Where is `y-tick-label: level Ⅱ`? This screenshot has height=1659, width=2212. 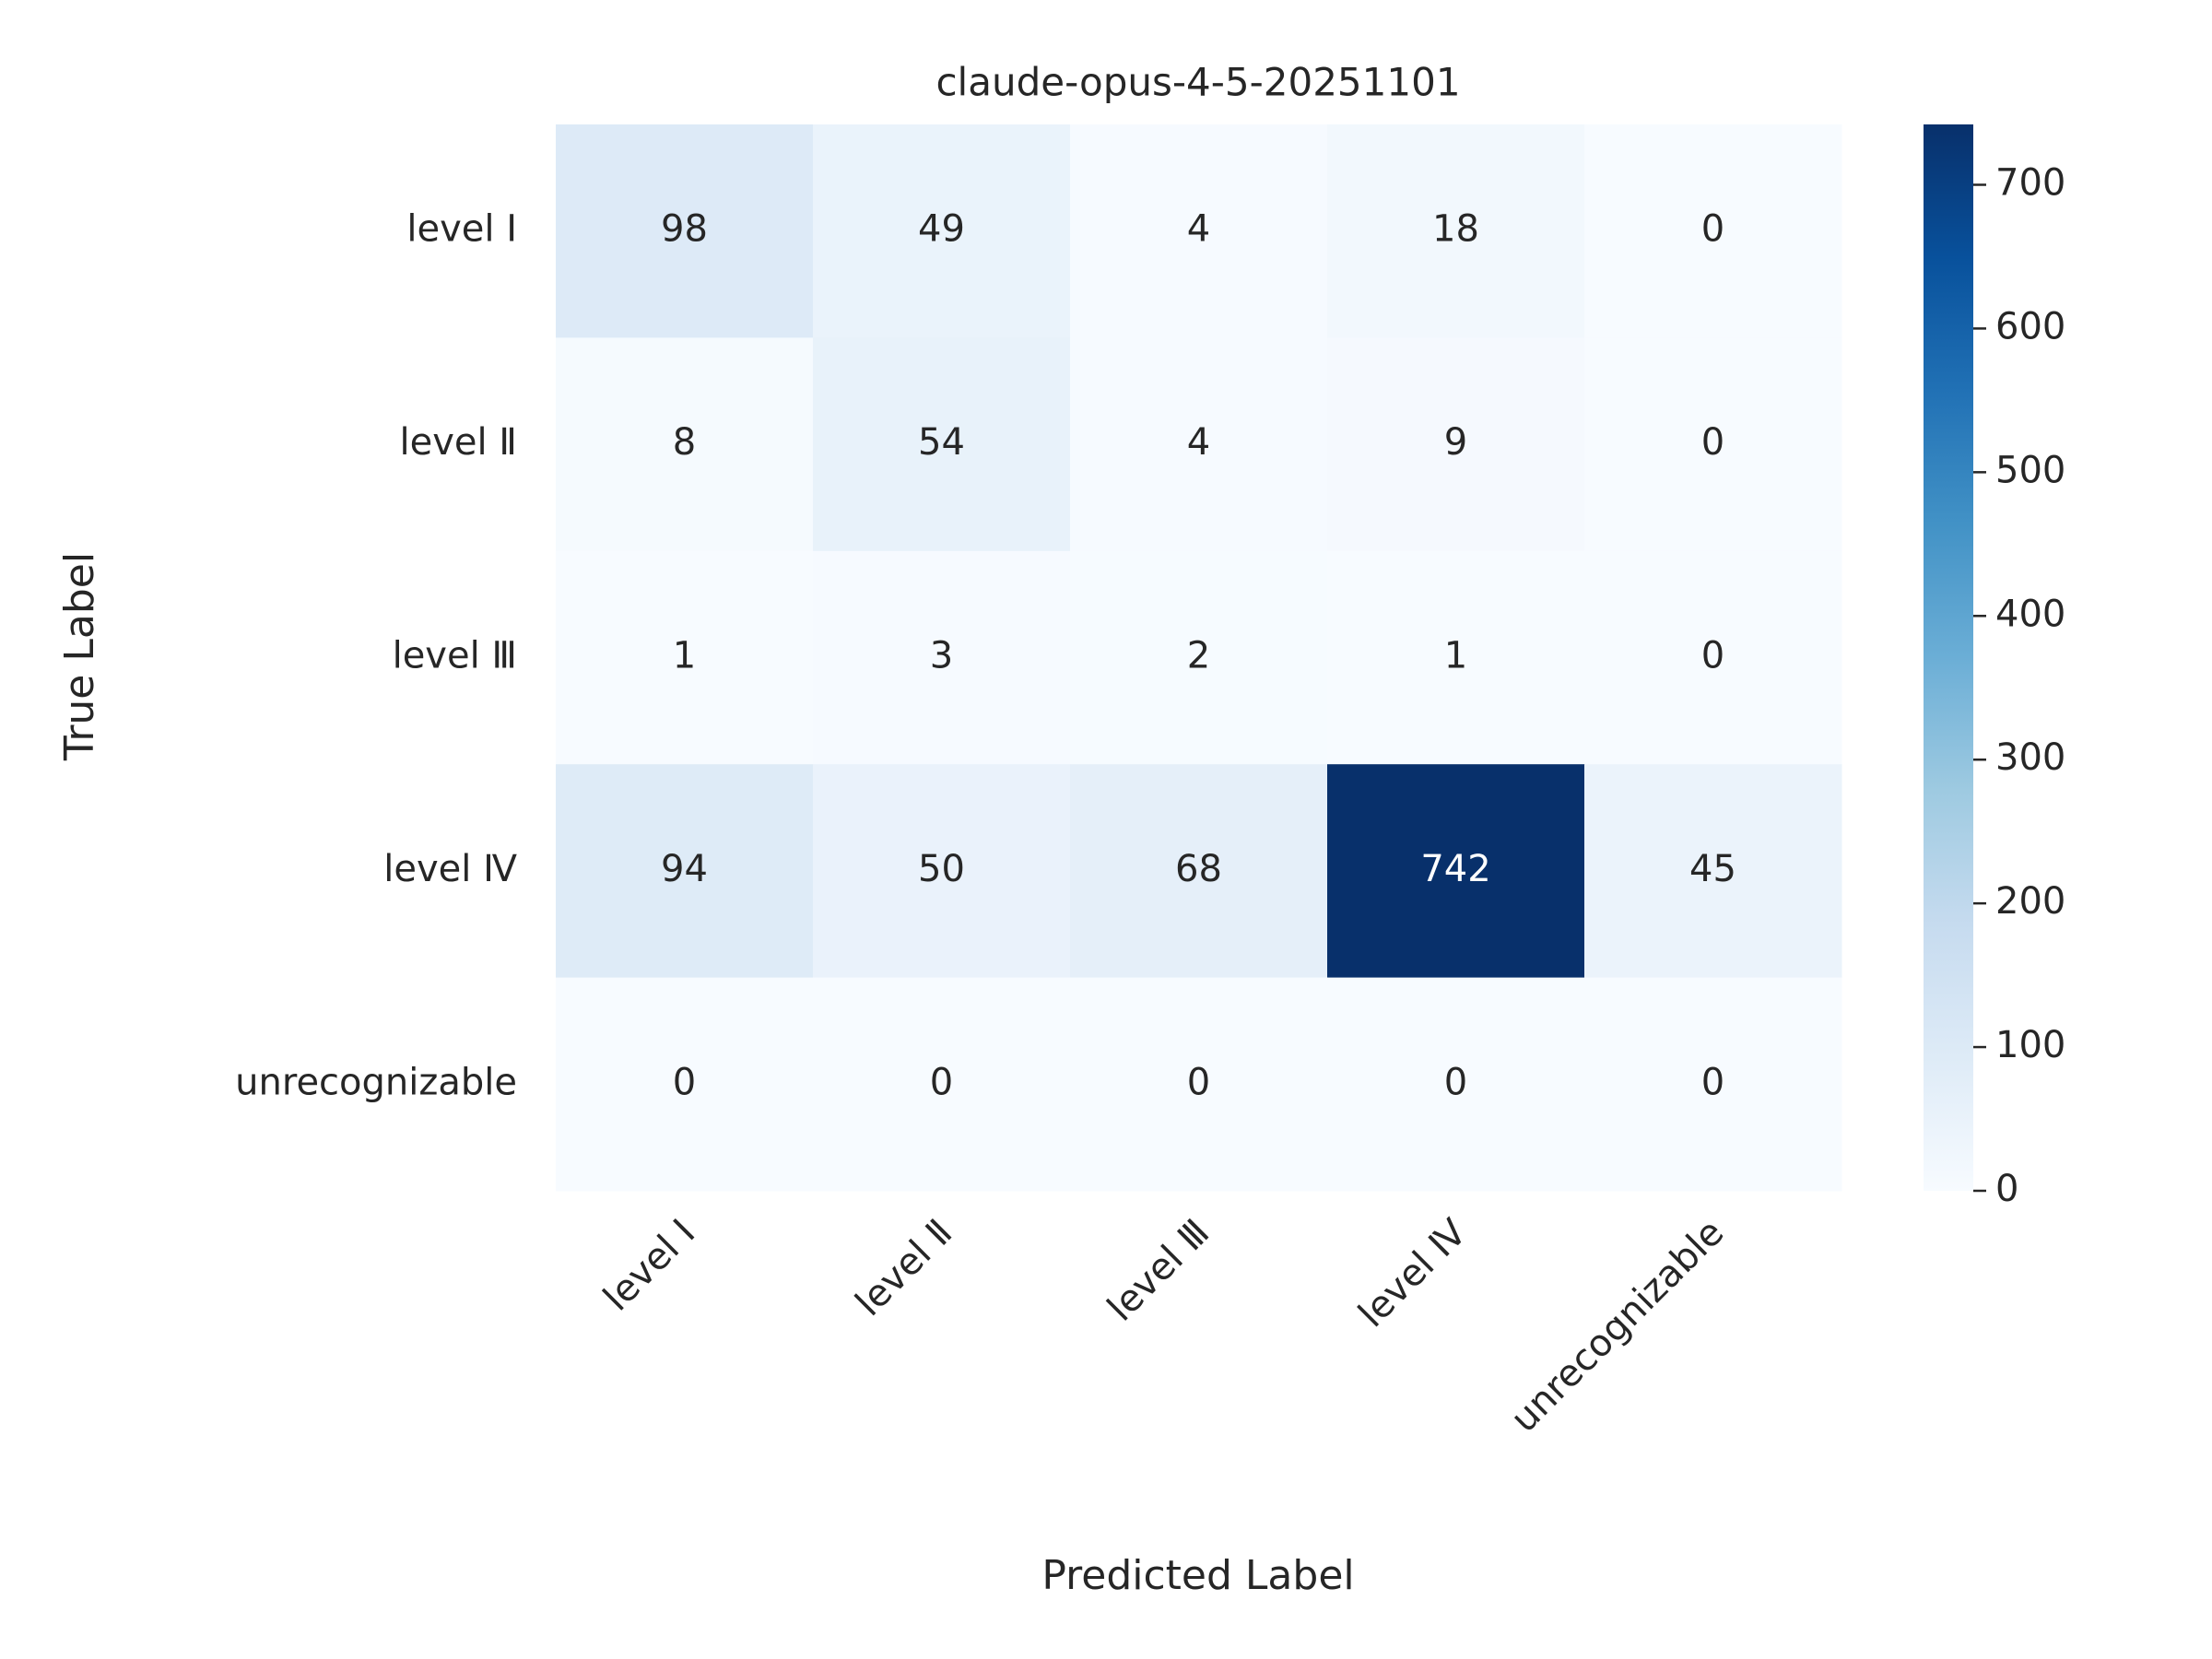 y-tick-label: level Ⅱ is located at coordinates (458, 442).